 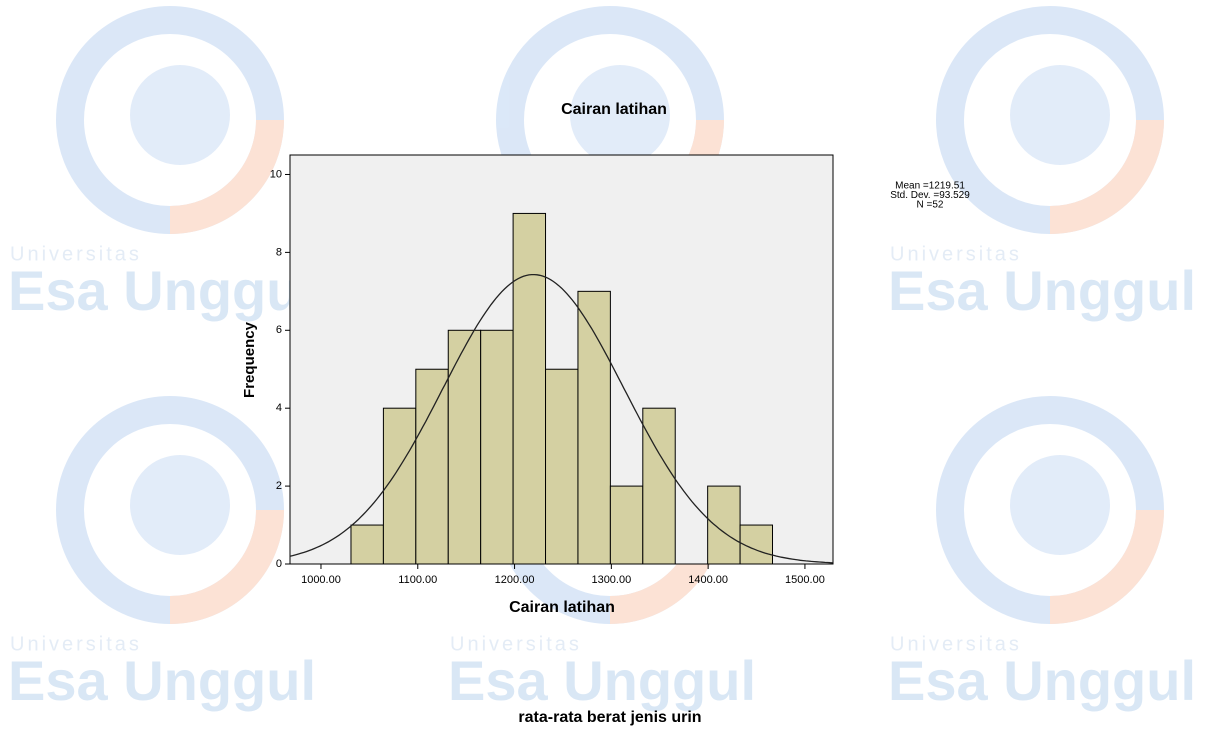 I want to click on y-tick-label: 10, so click(x=276, y=174).